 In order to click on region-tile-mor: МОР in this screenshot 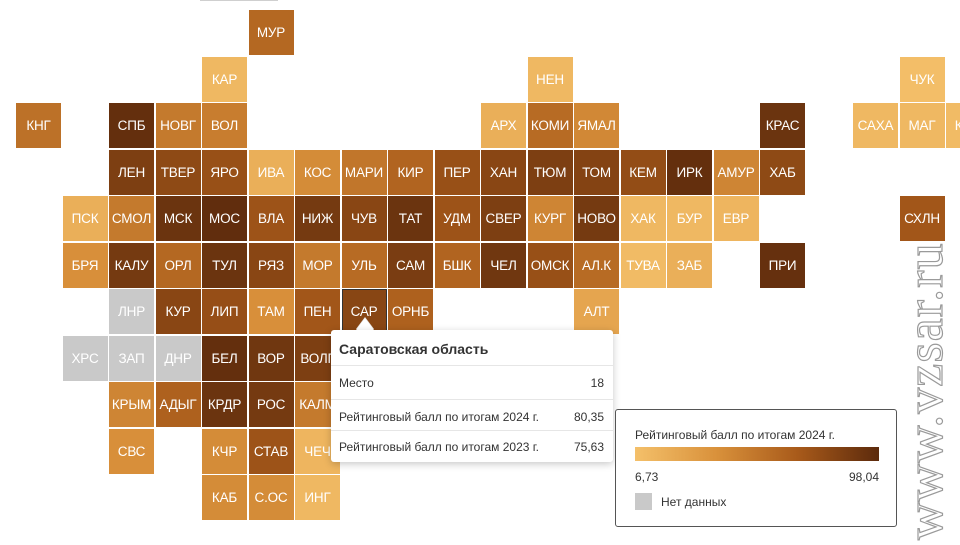, I will do `click(317, 265)`.